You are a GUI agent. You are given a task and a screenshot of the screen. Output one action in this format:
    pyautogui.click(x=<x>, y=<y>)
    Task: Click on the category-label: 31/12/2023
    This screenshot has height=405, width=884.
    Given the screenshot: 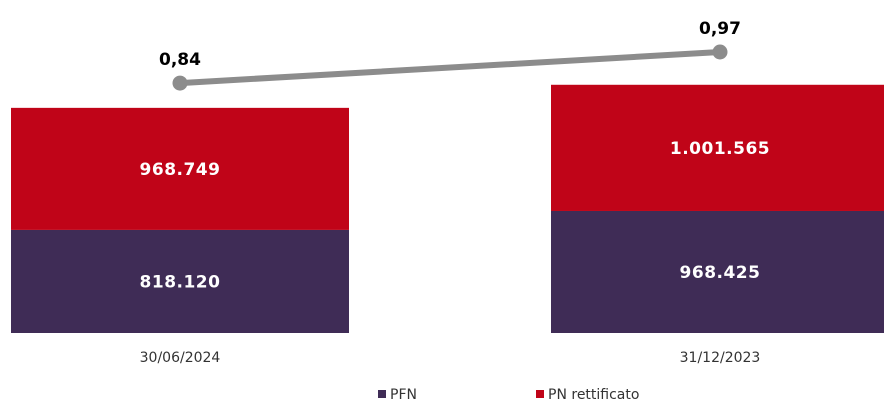 What is the action you would take?
    pyautogui.click(x=720, y=358)
    